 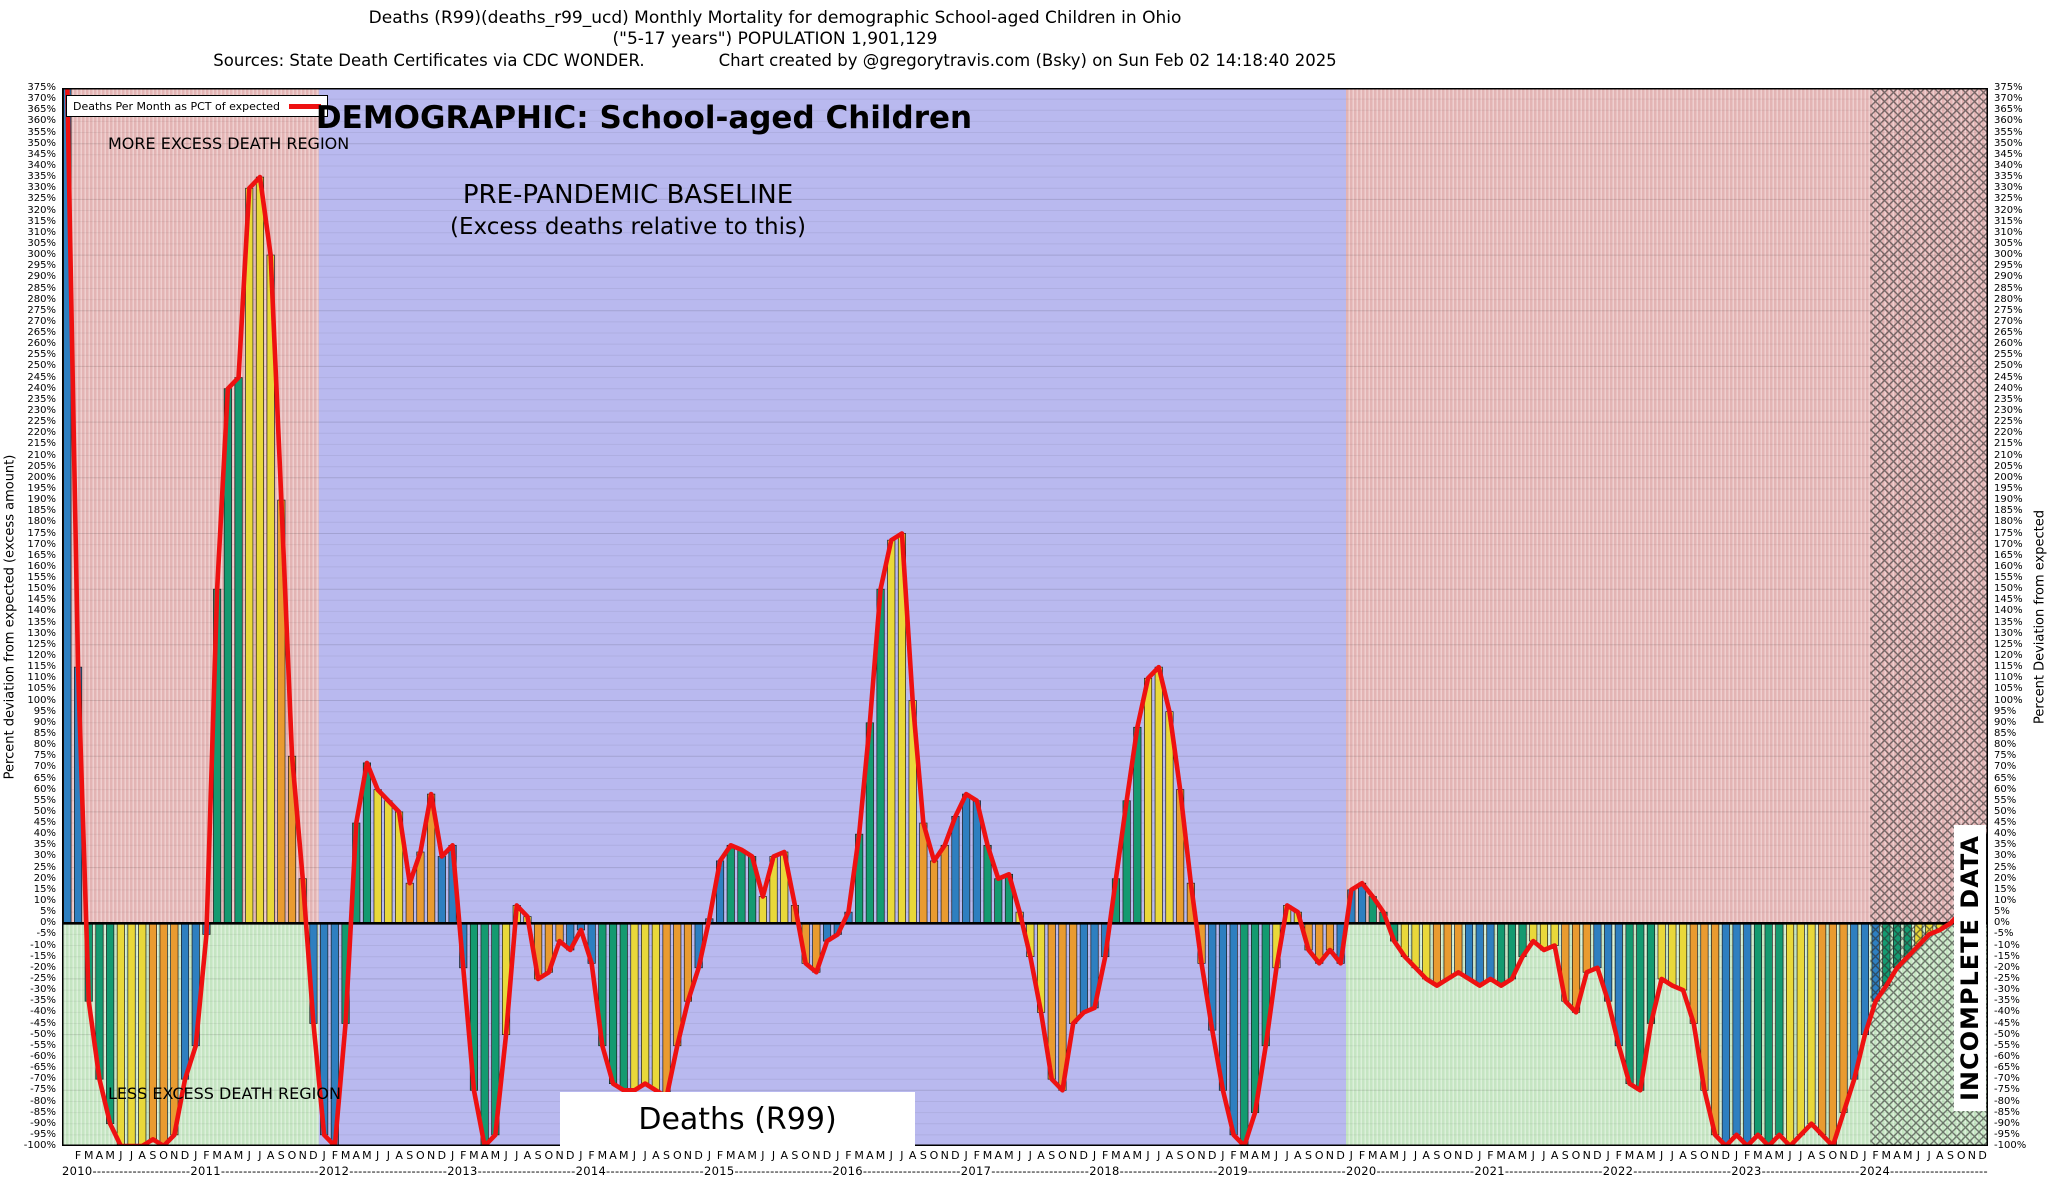 What do you see at coordinates (2008, 488) in the screenshot?
I see `y-tick-label: 195%` at bounding box center [2008, 488].